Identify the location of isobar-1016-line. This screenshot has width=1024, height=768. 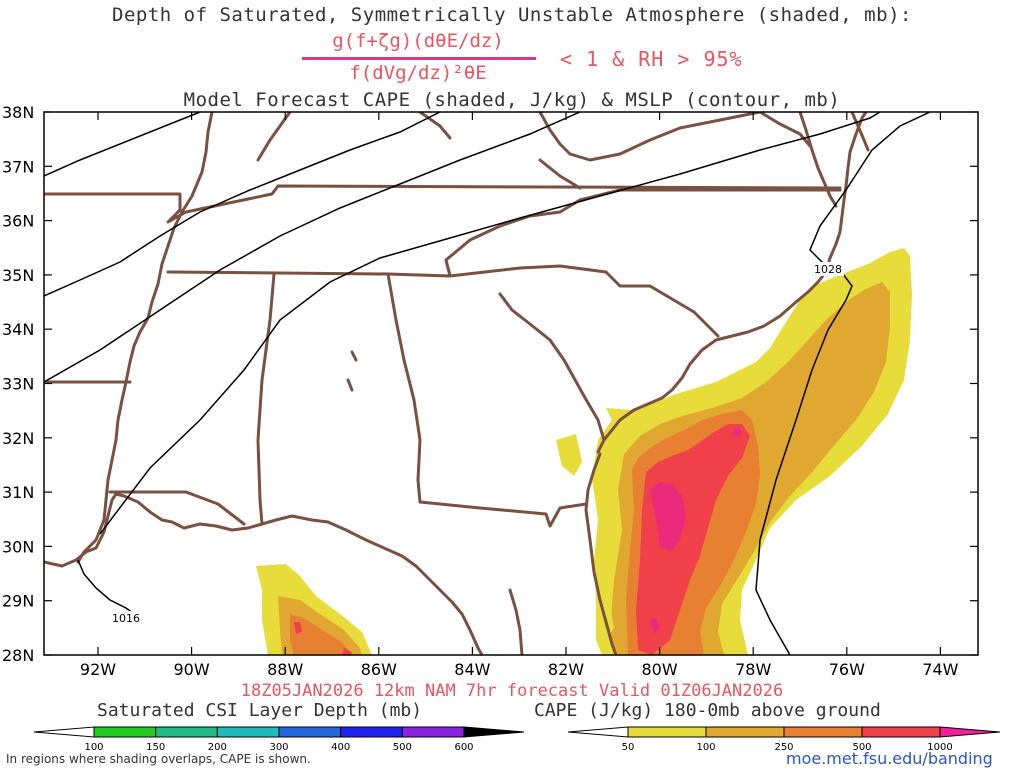
(242, 204).